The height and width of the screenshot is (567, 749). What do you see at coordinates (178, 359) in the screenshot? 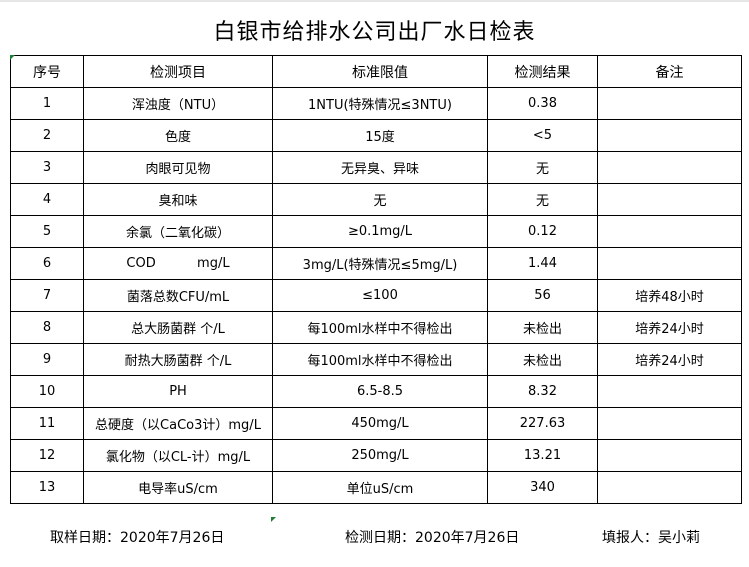
I see `table-cell: 耐热大肠菌群 个/L` at bounding box center [178, 359].